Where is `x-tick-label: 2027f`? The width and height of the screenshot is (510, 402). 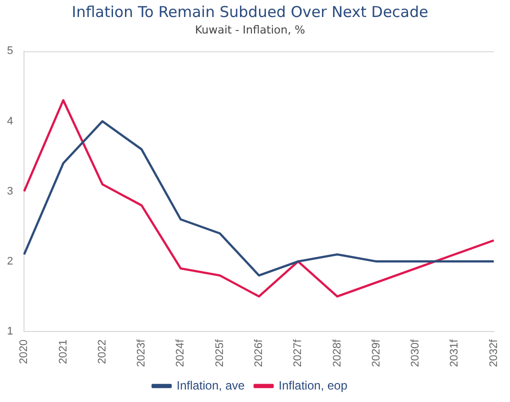 x-tick-label: 2027f is located at coordinates (298, 353).